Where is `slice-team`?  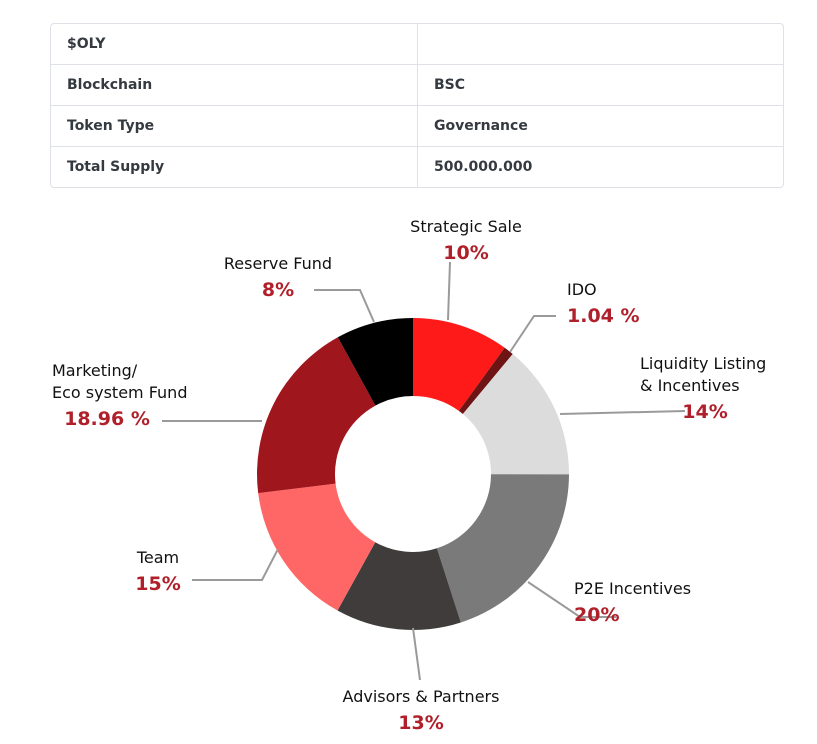 slice-team is located at coordinates (317, 547).